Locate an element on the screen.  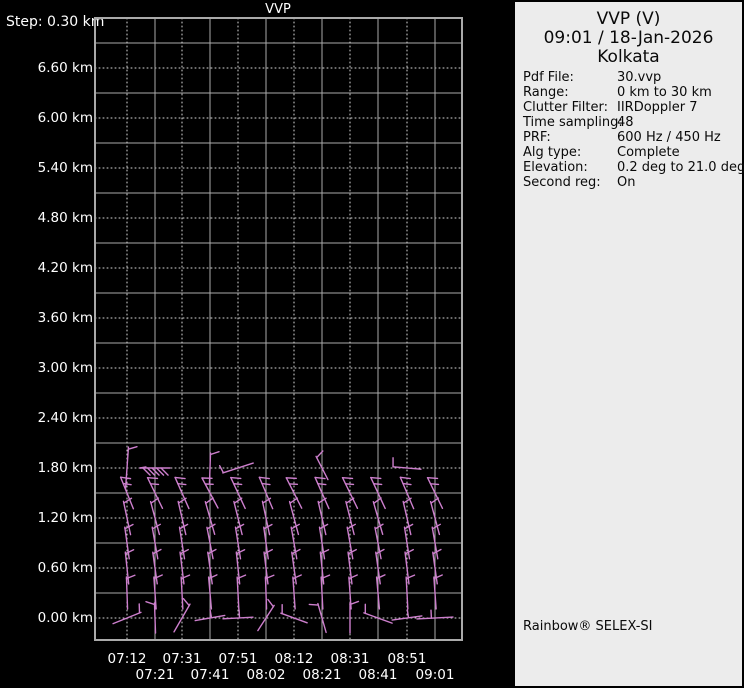
x-axis-tick-label: 07:41 is located at coordinates (210, 675).